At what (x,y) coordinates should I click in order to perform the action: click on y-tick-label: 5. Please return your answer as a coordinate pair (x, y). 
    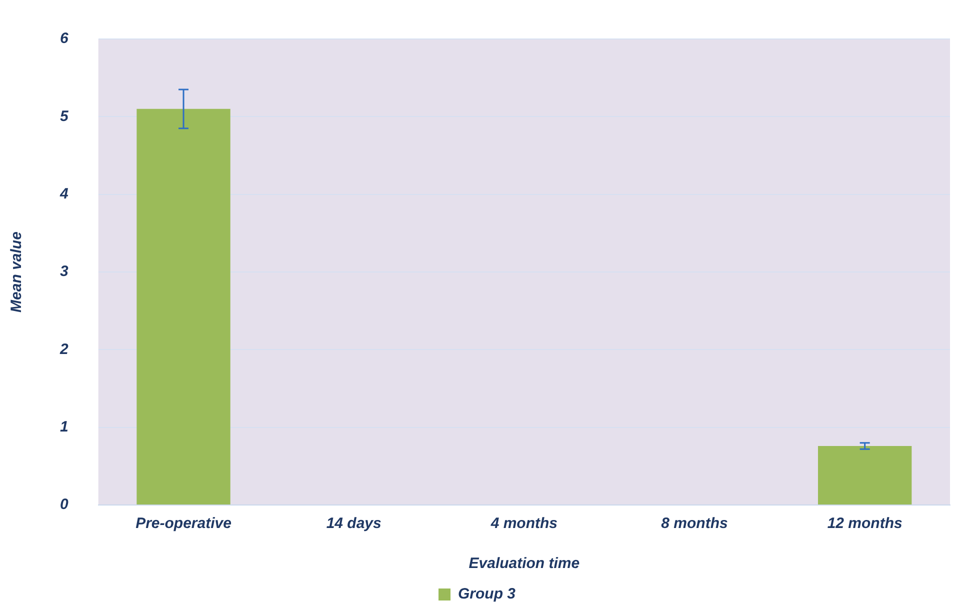
    Looking at the image, I should click on (64, 116).